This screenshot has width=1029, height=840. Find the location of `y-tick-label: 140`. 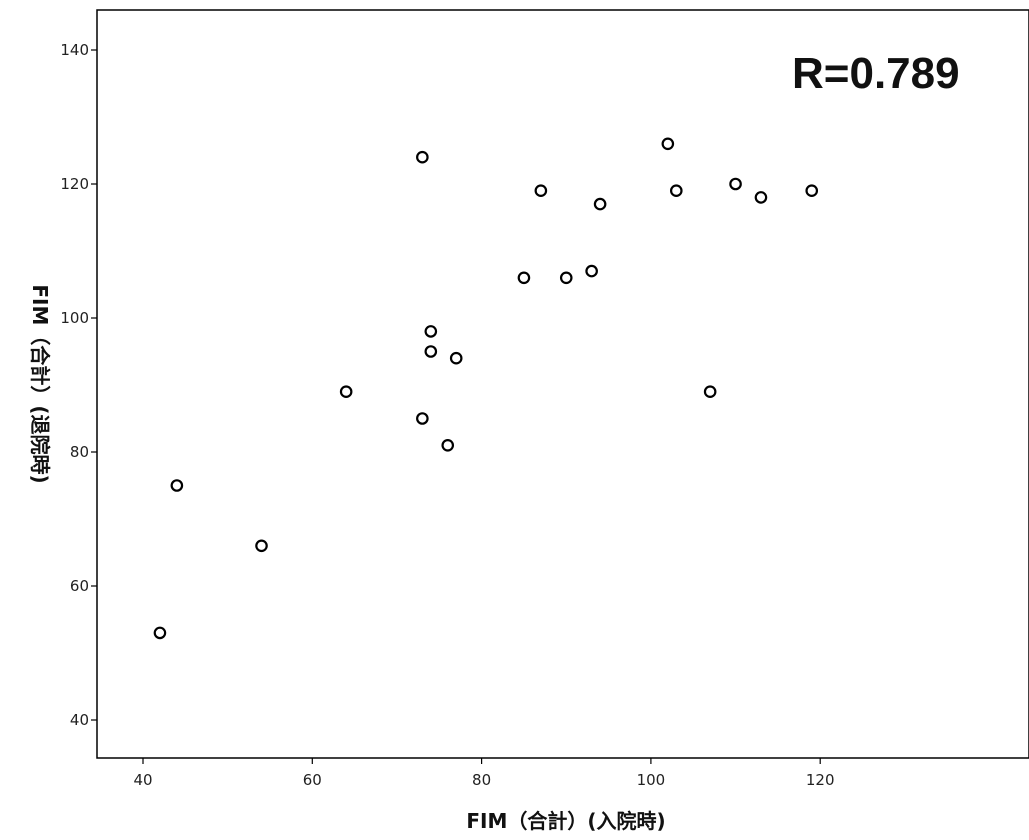

y-tick-label: 140 is located at coordinates (74, 50).